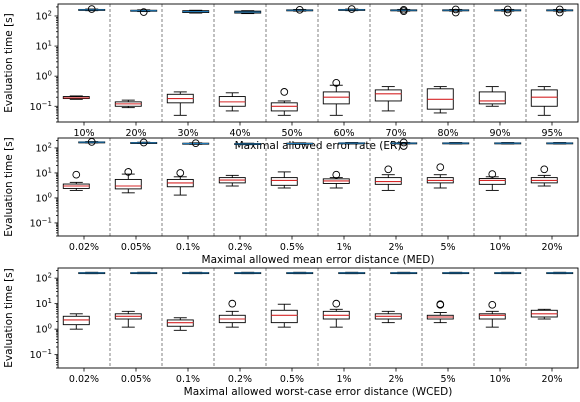  Describe the element at coordinates (239, 133) in the screenshot. I see `x-tick-label: 40%` at that location.